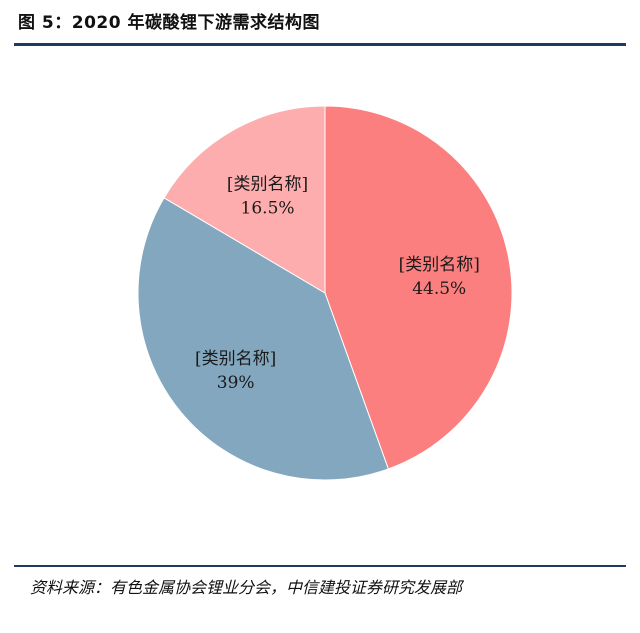 This screenshot has height=633, width=640. I want to click on title-rule, so click(320, 44).